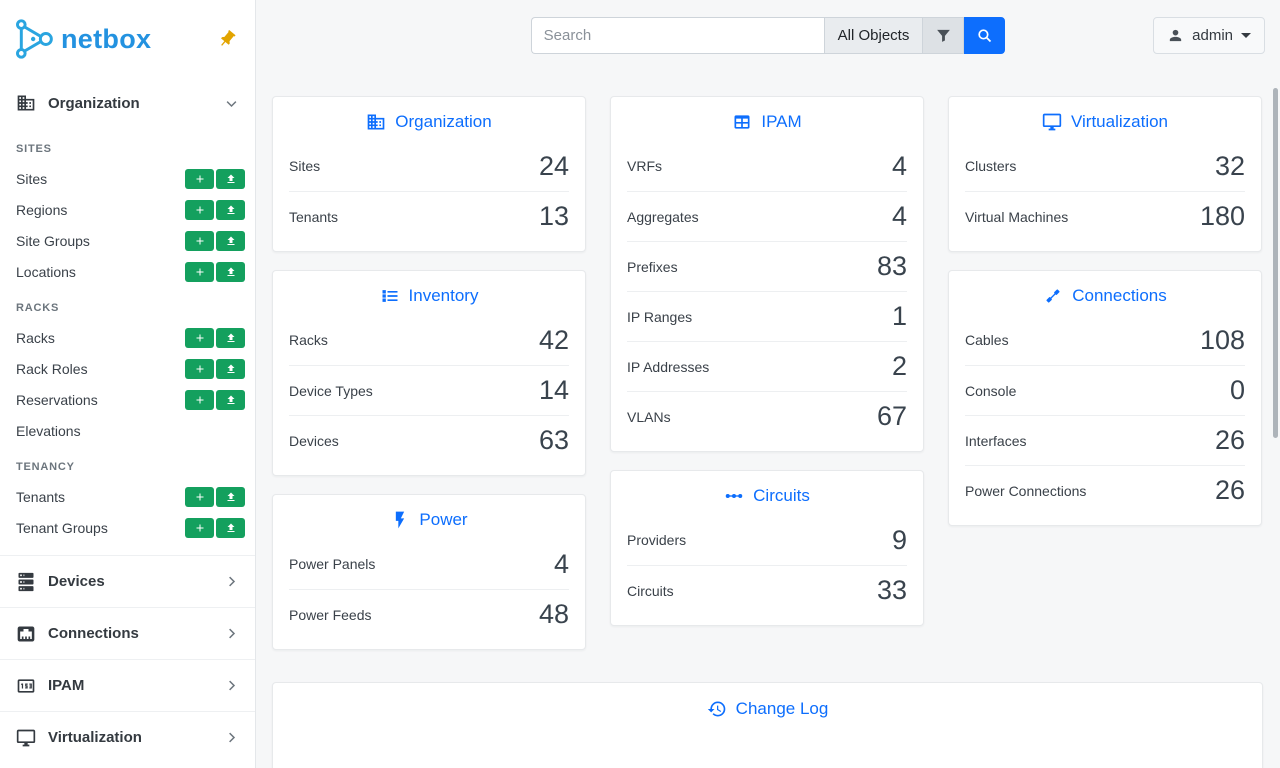  What do you see at coordinates (899, 316) in the screenshot?
I see `stat-value: 1` at bounding box center [899, 316].